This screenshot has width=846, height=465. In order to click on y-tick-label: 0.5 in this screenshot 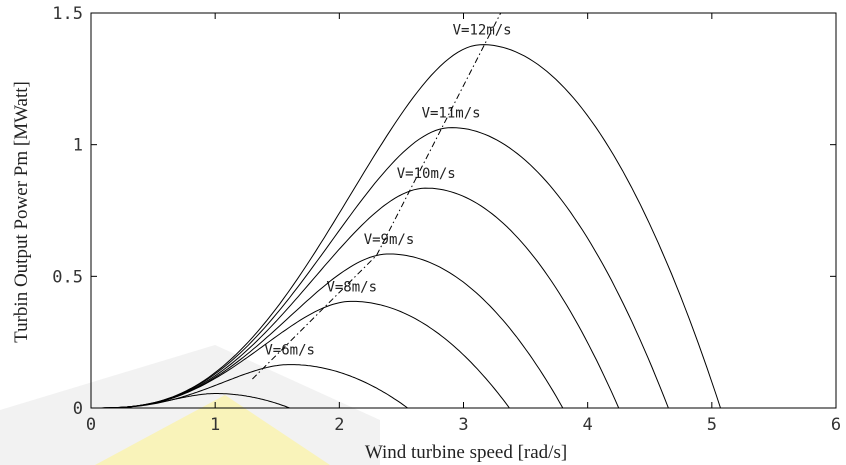, I will do `click(67, 277)`.